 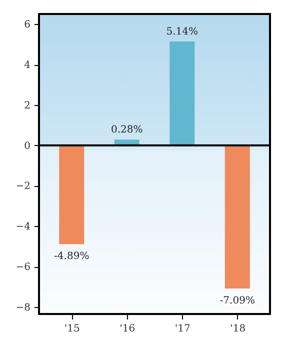 What do you see at coordinates (182, 32) in the screenshot?
I see `data-label: 5.14%` at bounding box center [182, 32].